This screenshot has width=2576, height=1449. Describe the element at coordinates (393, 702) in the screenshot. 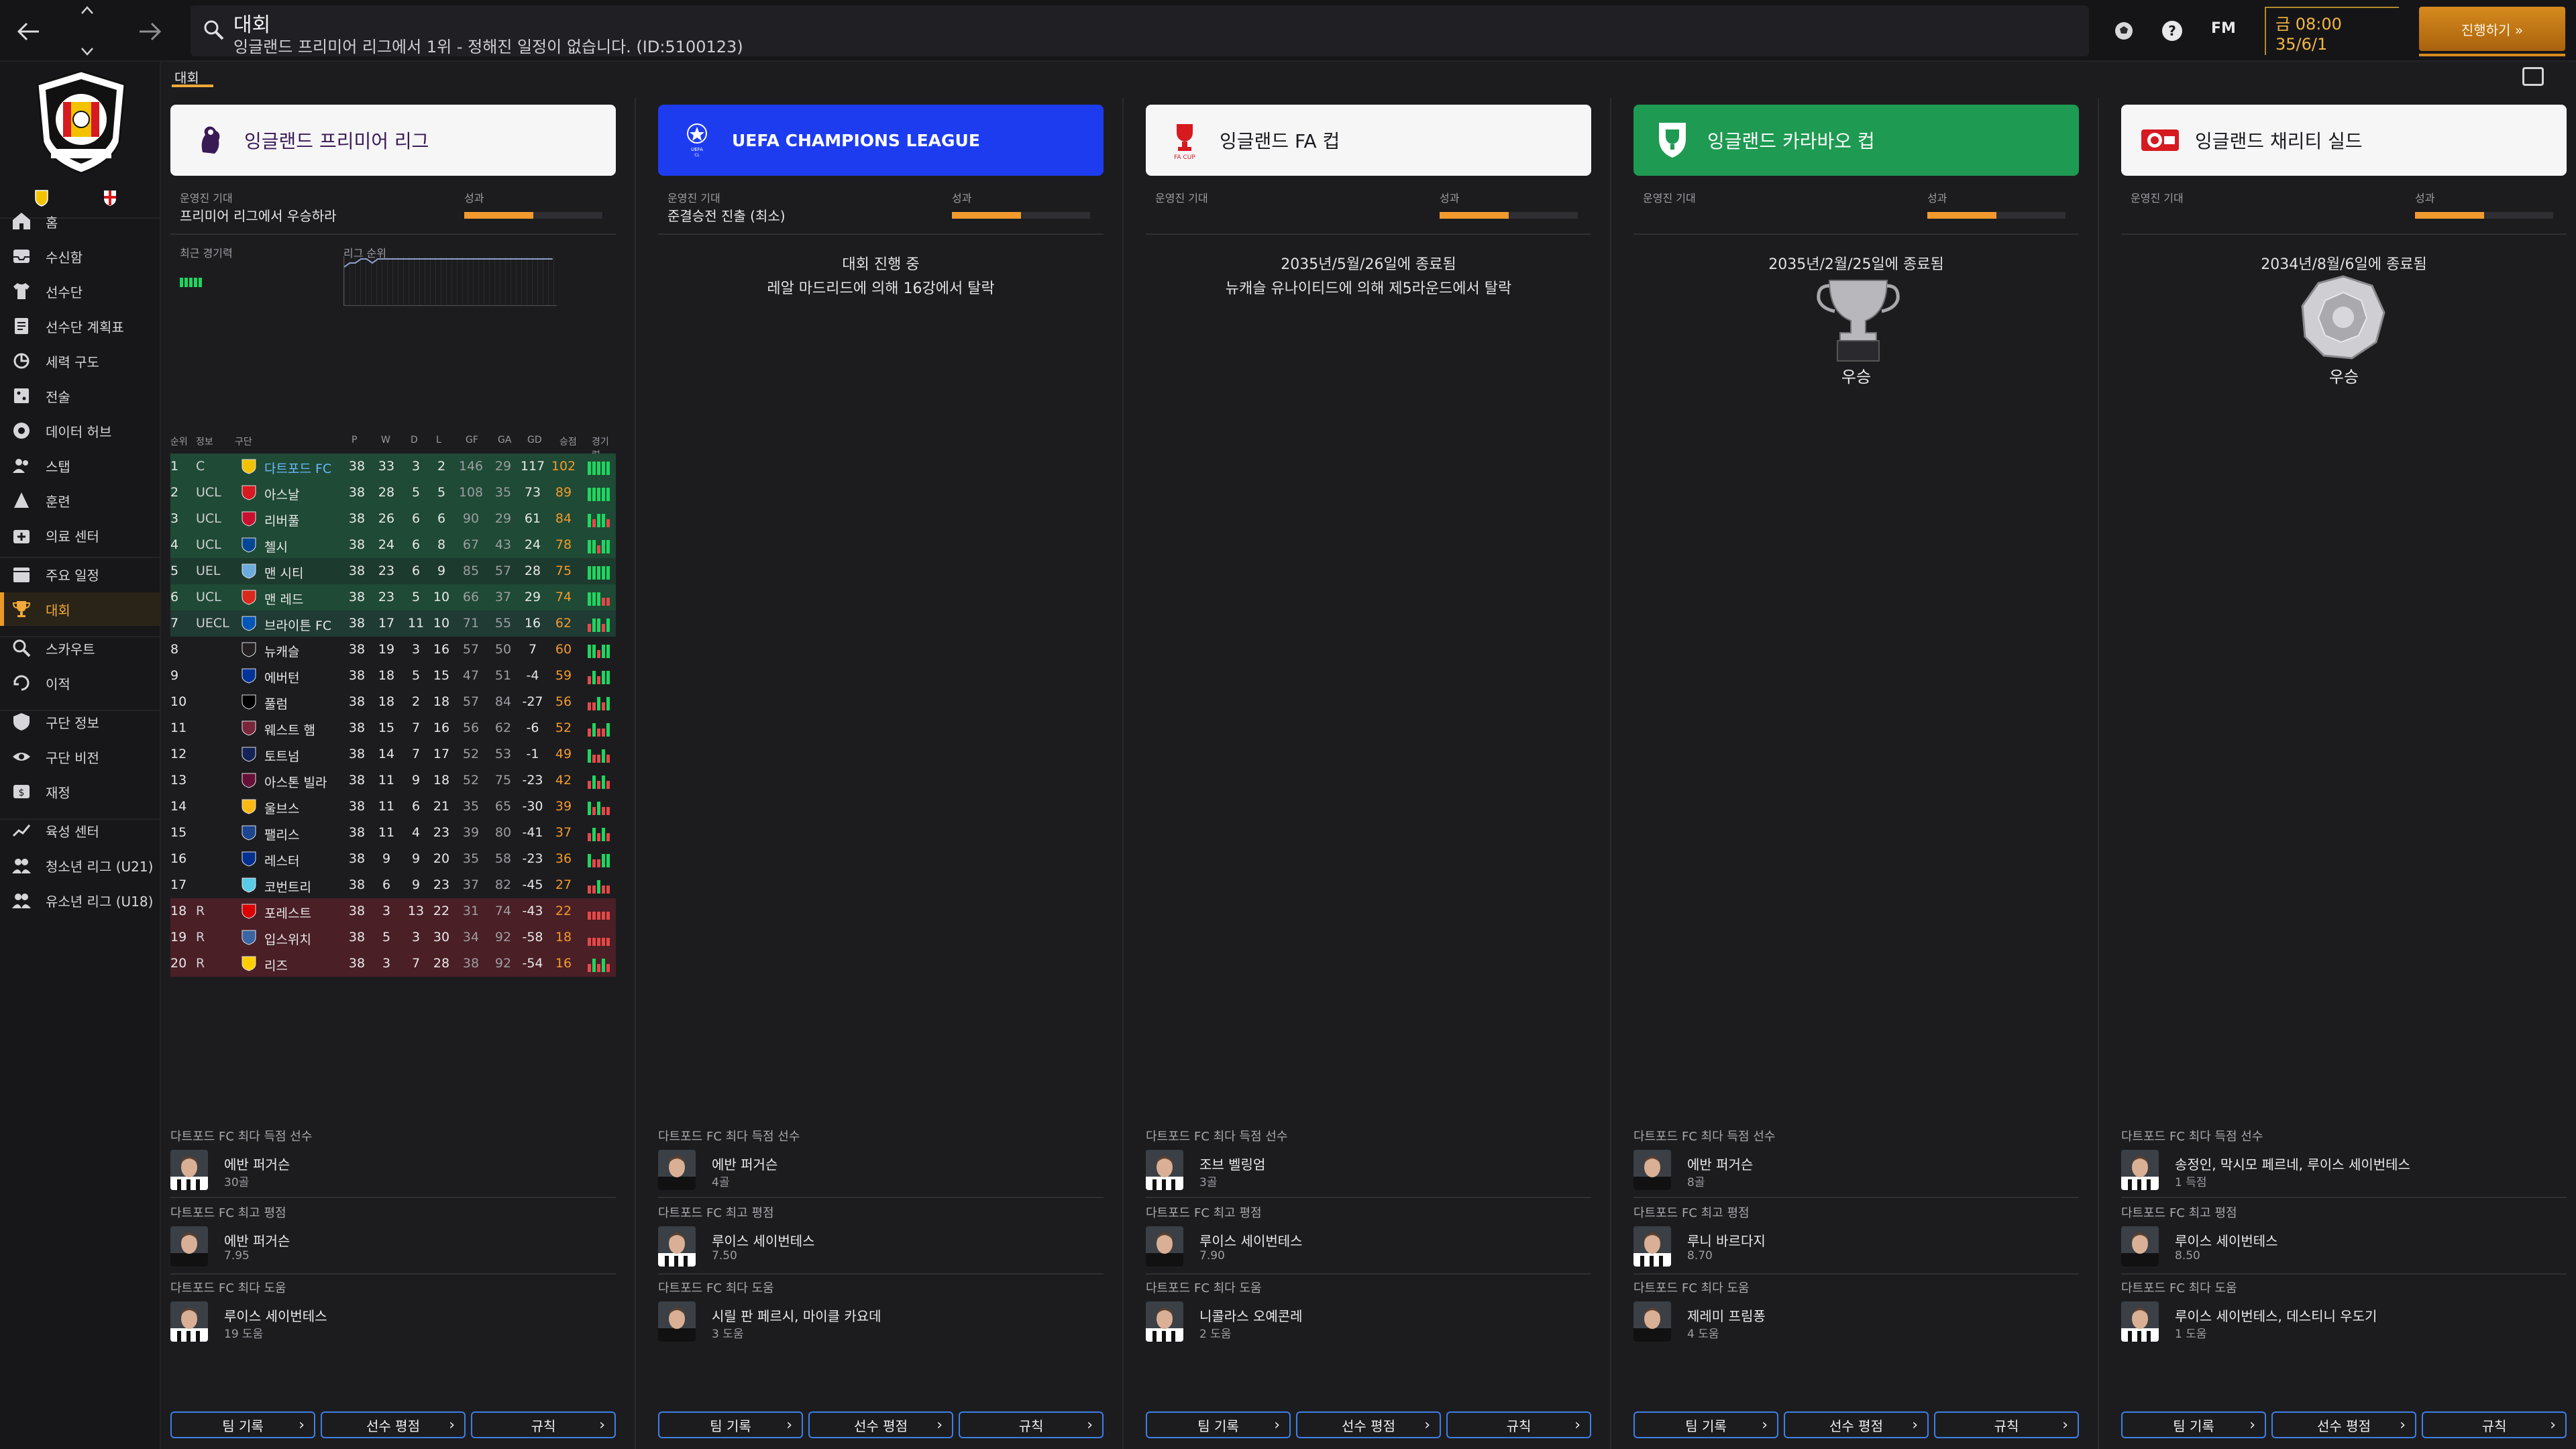

I see `table-row: 10 38 18 2 18 57 84 -27 56 풀럼` at that location.